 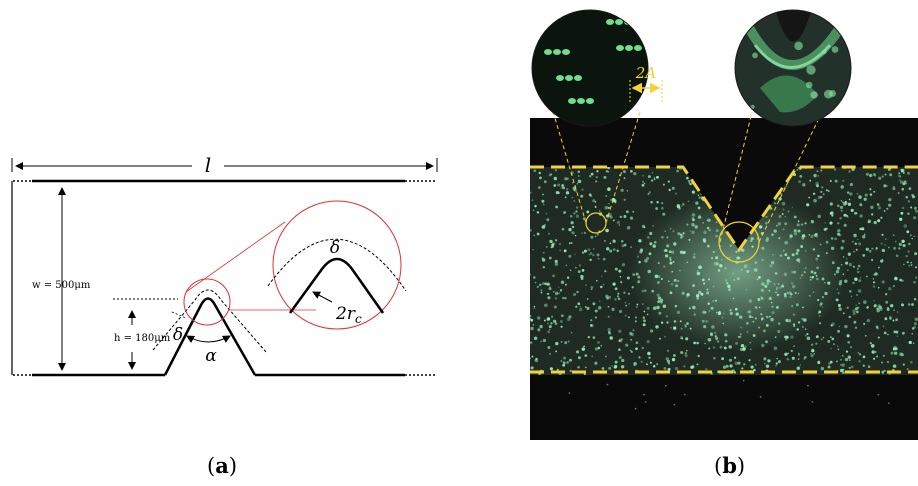 What do you see at coordinates (208, 165) in the screenshot?
I see `length-label: l` at bounding box center [208, 165].